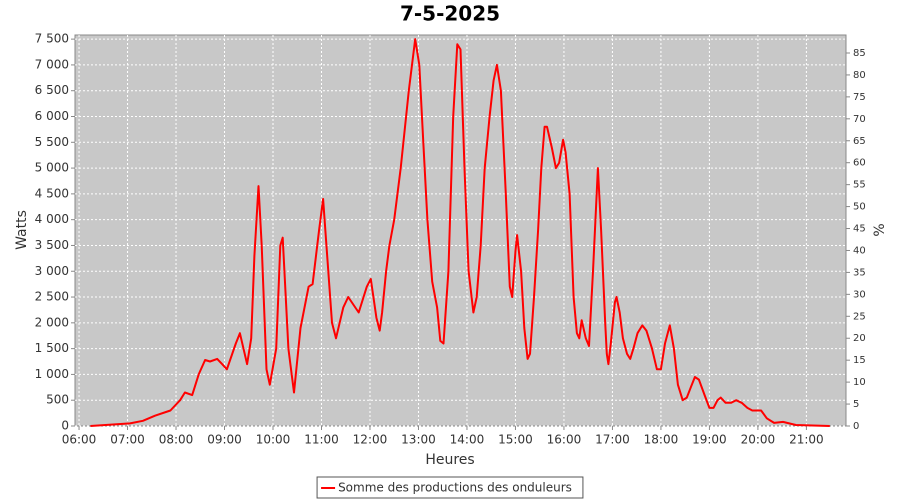 This screenshot has width=900, height=500. What do you see at coordinates (52, 39) in the screenshot?
I see `y-tick-label: 7 500` at bounding box center [52, 39].